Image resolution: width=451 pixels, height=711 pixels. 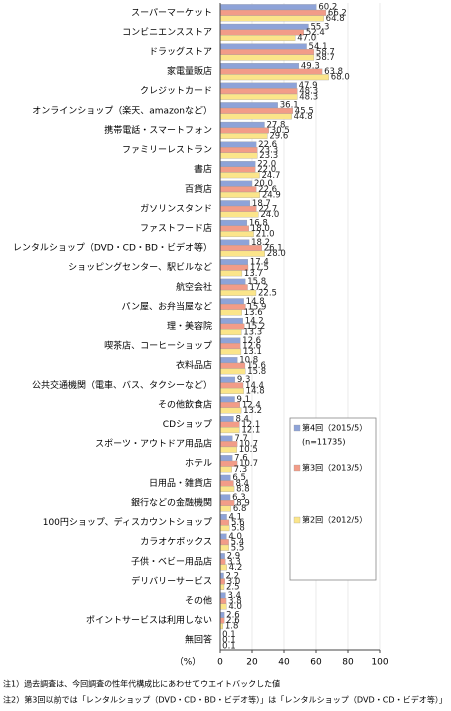 What do you see at coordinates (327, 8) in the screenshot?
I see `value-label: 60.2` at bounding box center [327, 8].